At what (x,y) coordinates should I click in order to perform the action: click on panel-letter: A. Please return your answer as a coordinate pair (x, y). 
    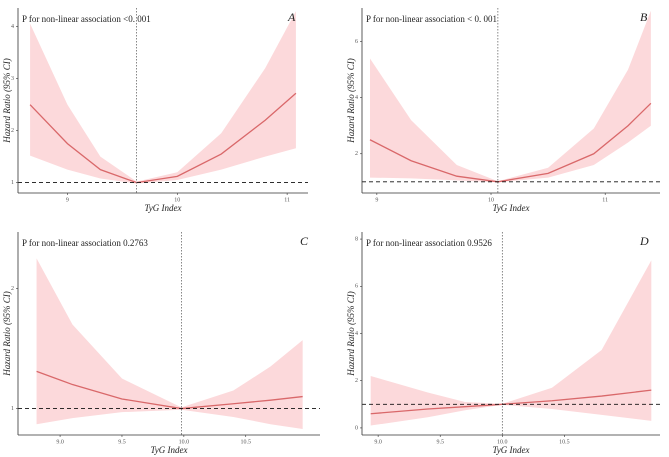
    Looking at the image, I should click on (291, 17).